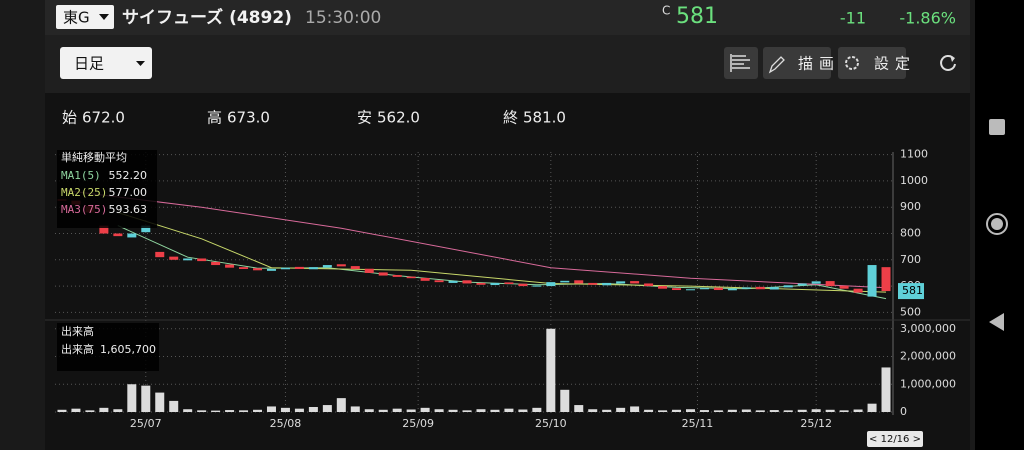 The height and width of the screenshot is (450, 1024). I want to click on volume-tick-label: 1,000,000, so click(928, 383).